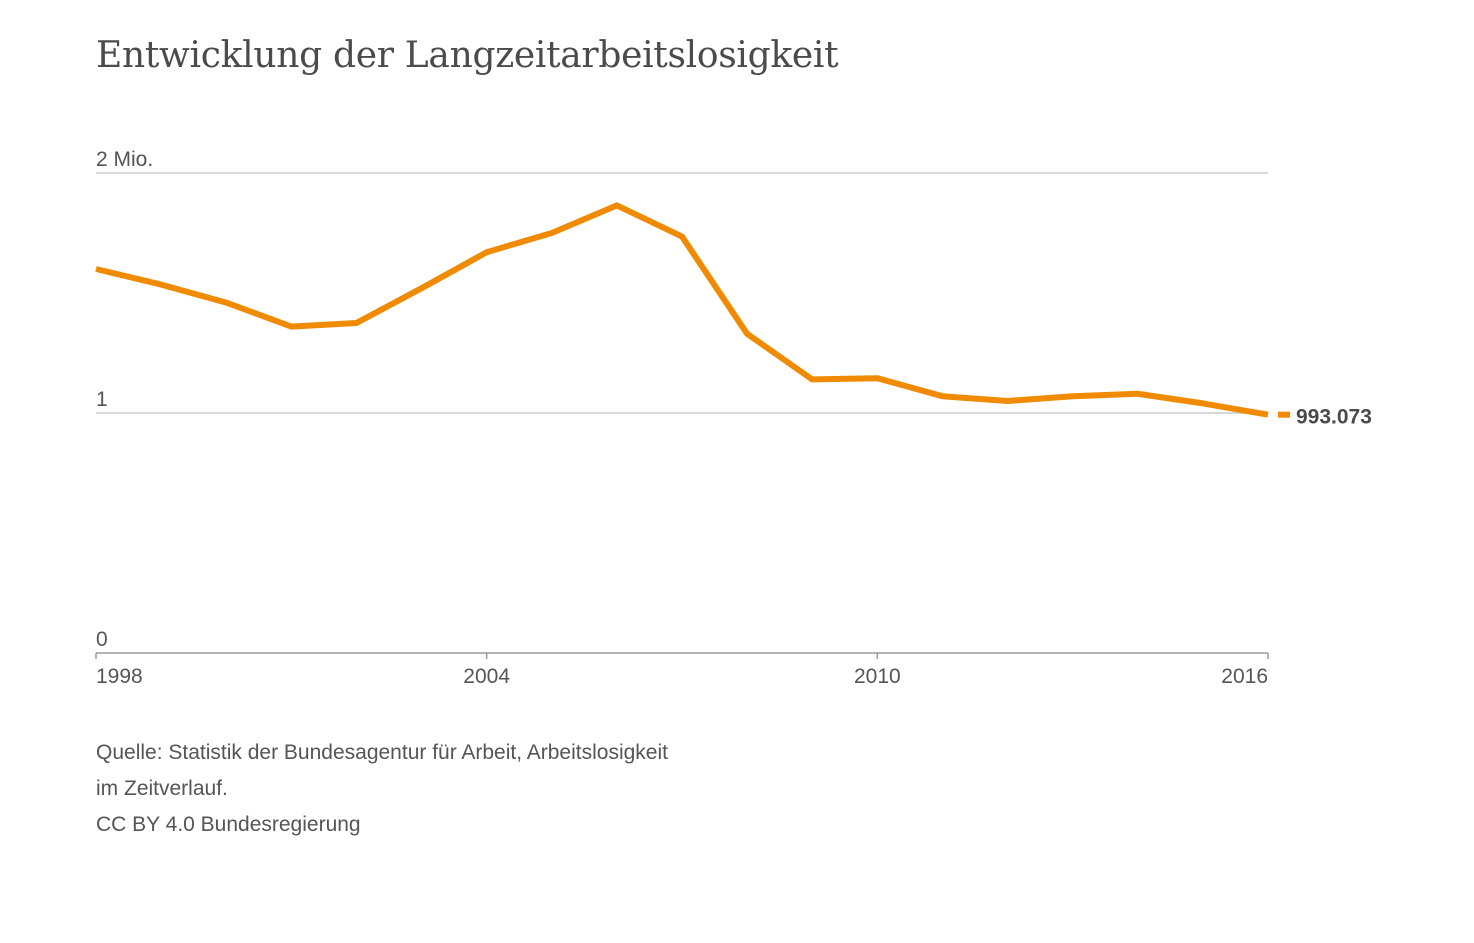  What do you see at coordinates (1334, 417) in the screenshot?
I see `end-value-label: 993.073` at bounding box center [1334, 417].